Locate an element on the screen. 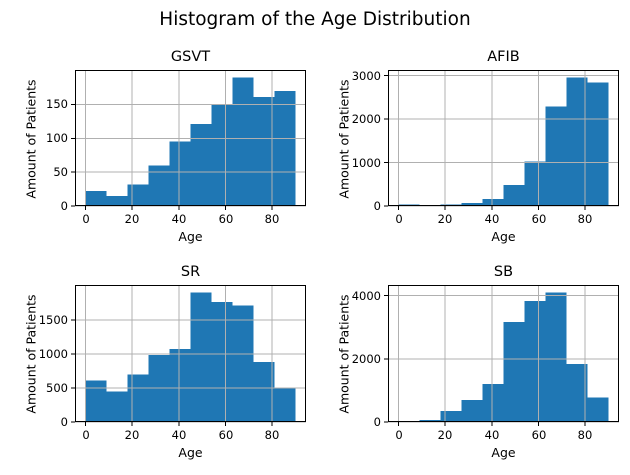 The height and width of the screenshot is (475, 630). y-tick-label: 4000 is located at coordinates (366, 296).